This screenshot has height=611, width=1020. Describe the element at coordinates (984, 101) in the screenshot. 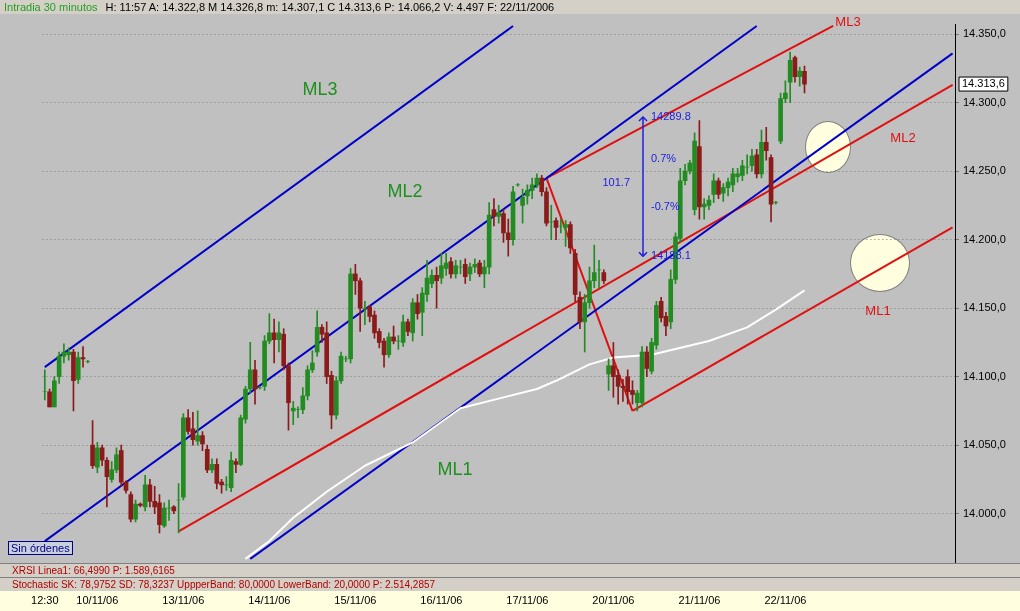

I see `y-tick-label: 14.300,0` at that location.